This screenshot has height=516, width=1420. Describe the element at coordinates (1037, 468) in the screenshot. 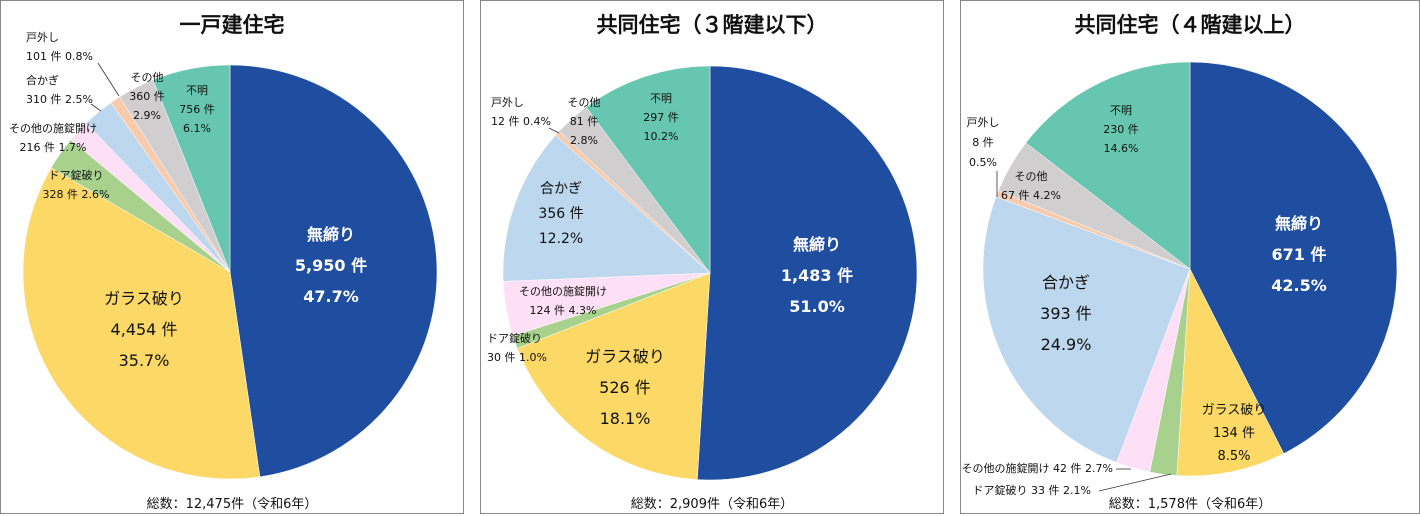

I see `label-other-unlock: その他の施錠開け 42 件 2.7%` at that location.